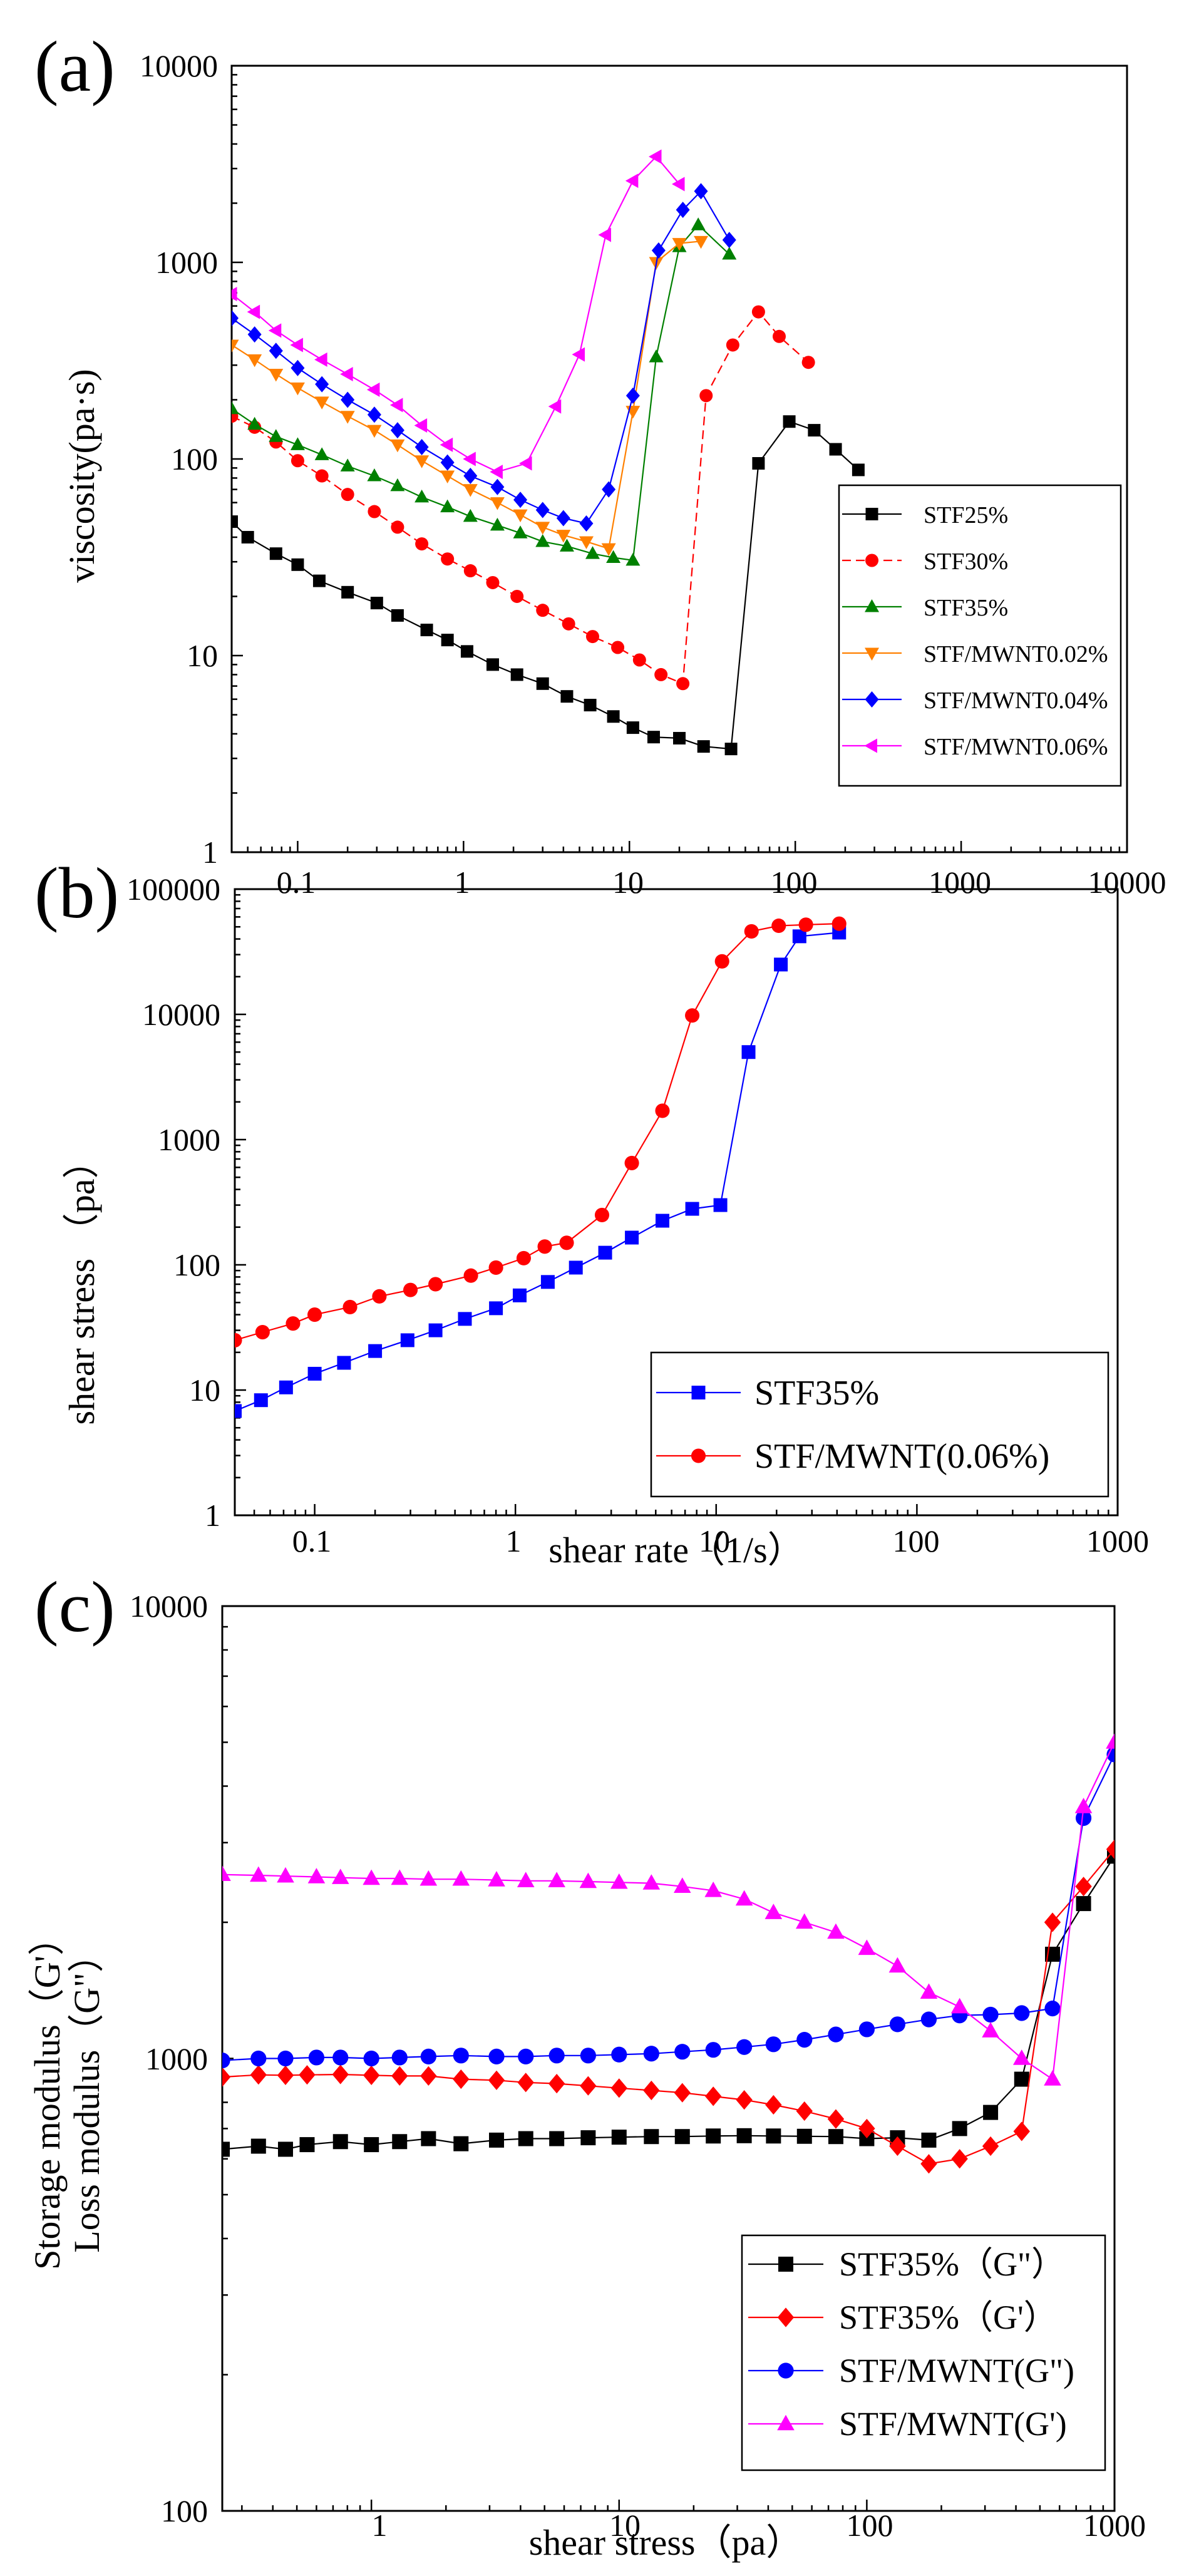 This screenshot has width=1184, height=2576. Describe the element at coordinates (666, 2543) in the screenshot. I see `x-axis-label-c: shear stress（pa）` at that location.